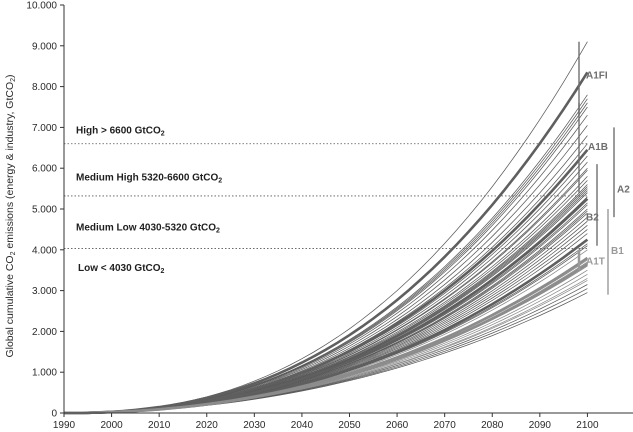 The image size is (633, 432). Describe the element at coordinates (44, 169) in the screenshot. I see `y-tick-label: 6.000` at that location.